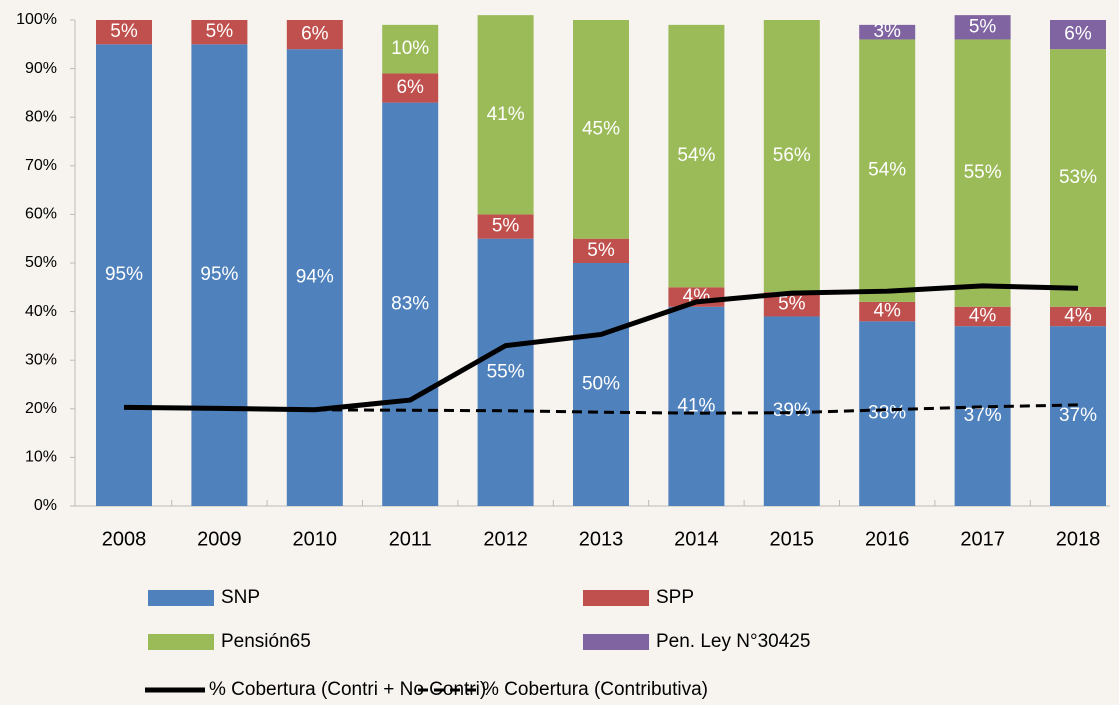 The width and height of the screenshot is (1119, 705). I want to click on x-tick-label: 2015, so click(792, 539).